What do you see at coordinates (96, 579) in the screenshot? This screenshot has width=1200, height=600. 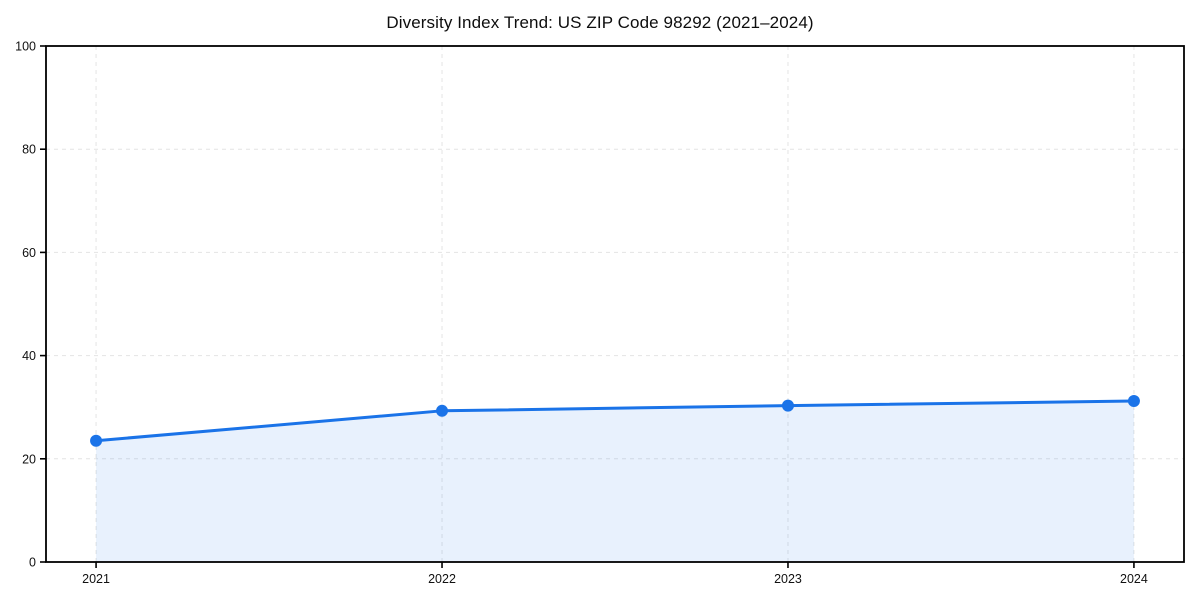 I see `x-tick-label: 2021` at bounding box center [96, 579].